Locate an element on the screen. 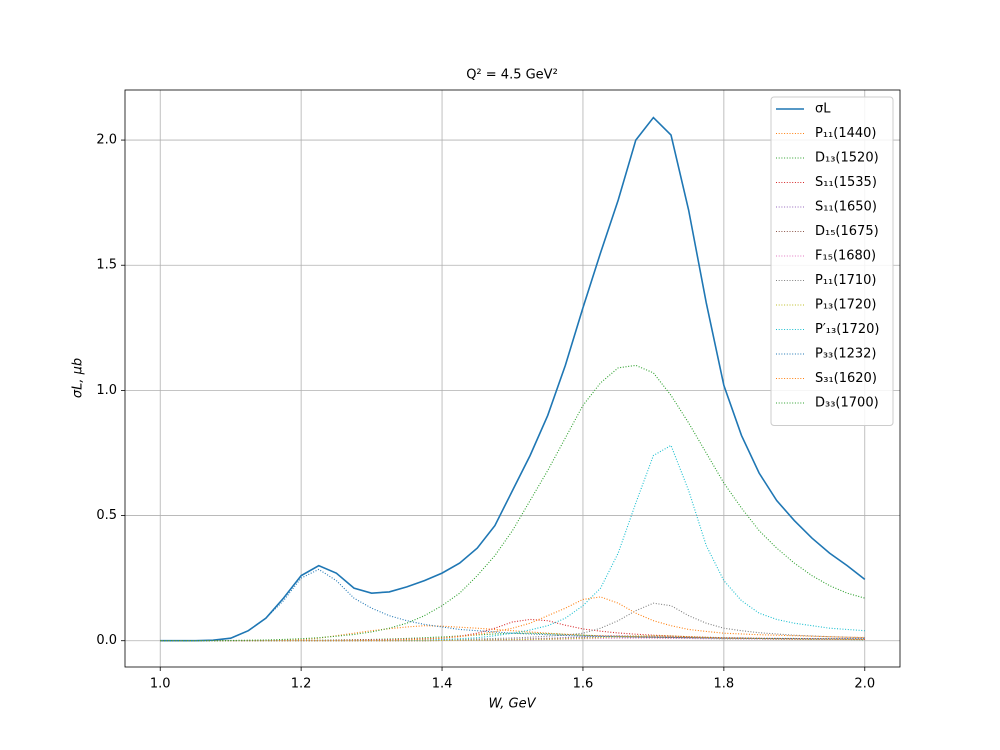 This screenshot has width=1000, height=750. y-tick-label: 1.5 is located at coordinates (106, 265).